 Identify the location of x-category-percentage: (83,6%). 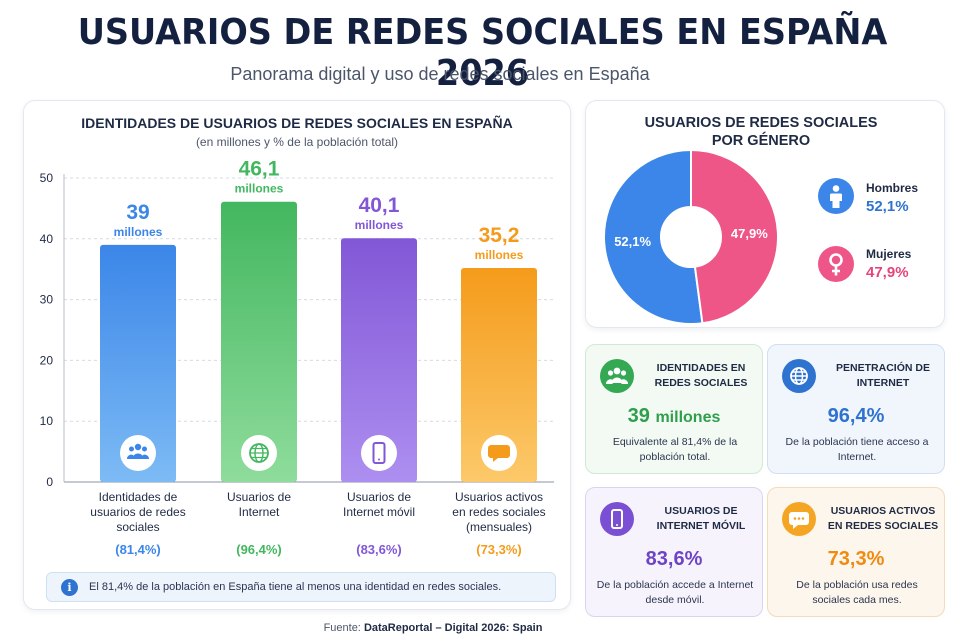
(379, 549).